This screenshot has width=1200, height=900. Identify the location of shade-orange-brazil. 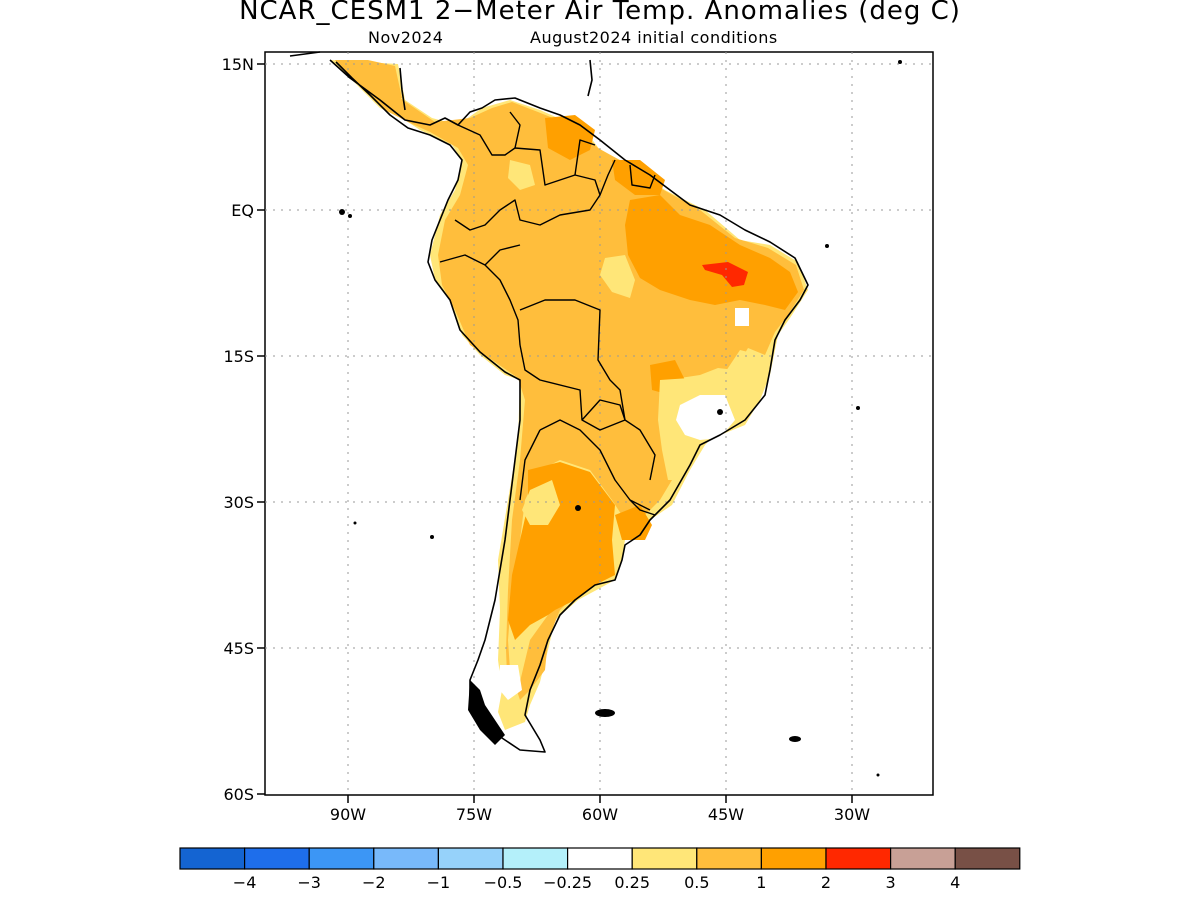
(711, 252).